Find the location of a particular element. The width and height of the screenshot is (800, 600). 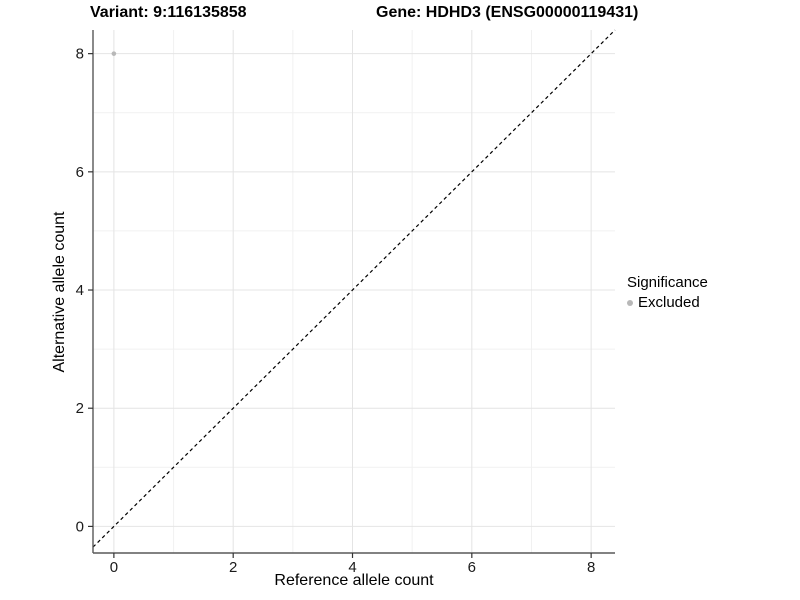

excluded-point-icon is located at coordinates (630, 302).